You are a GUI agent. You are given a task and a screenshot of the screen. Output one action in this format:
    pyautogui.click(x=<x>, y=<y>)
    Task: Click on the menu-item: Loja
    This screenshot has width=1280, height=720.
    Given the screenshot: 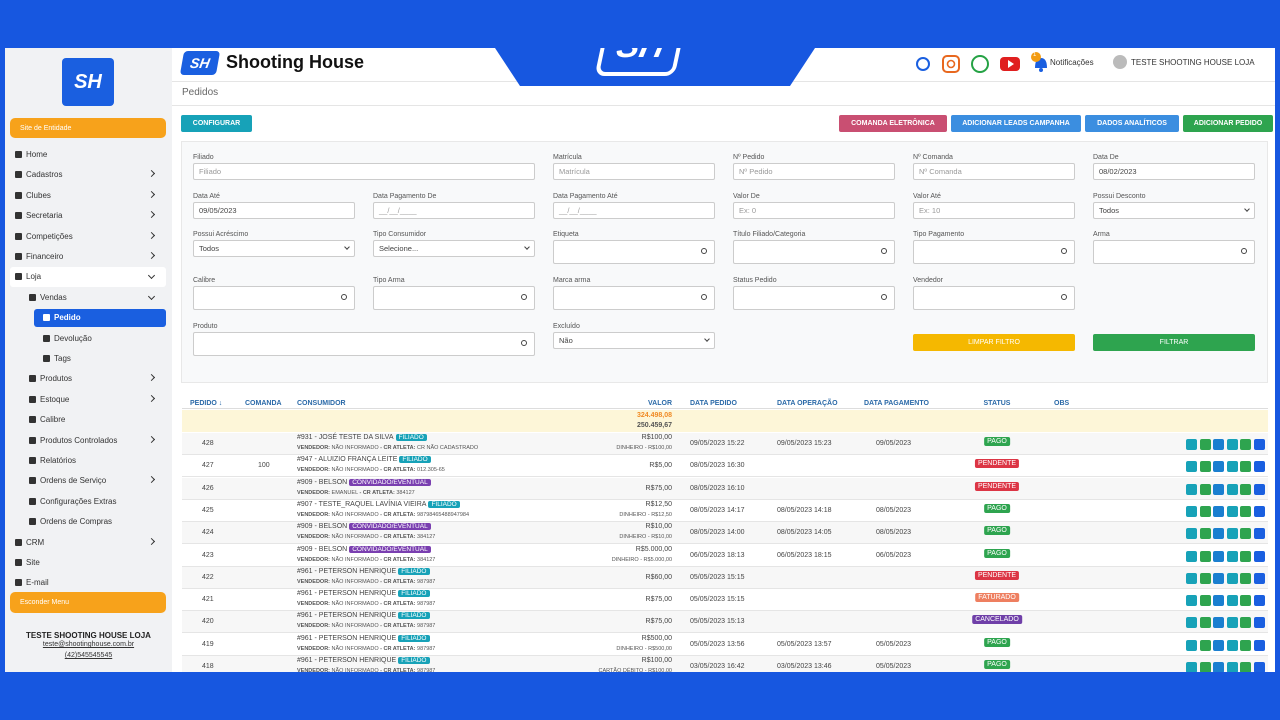 What is the action you would take?
    pyautogui.click(x=34, y=277)
    